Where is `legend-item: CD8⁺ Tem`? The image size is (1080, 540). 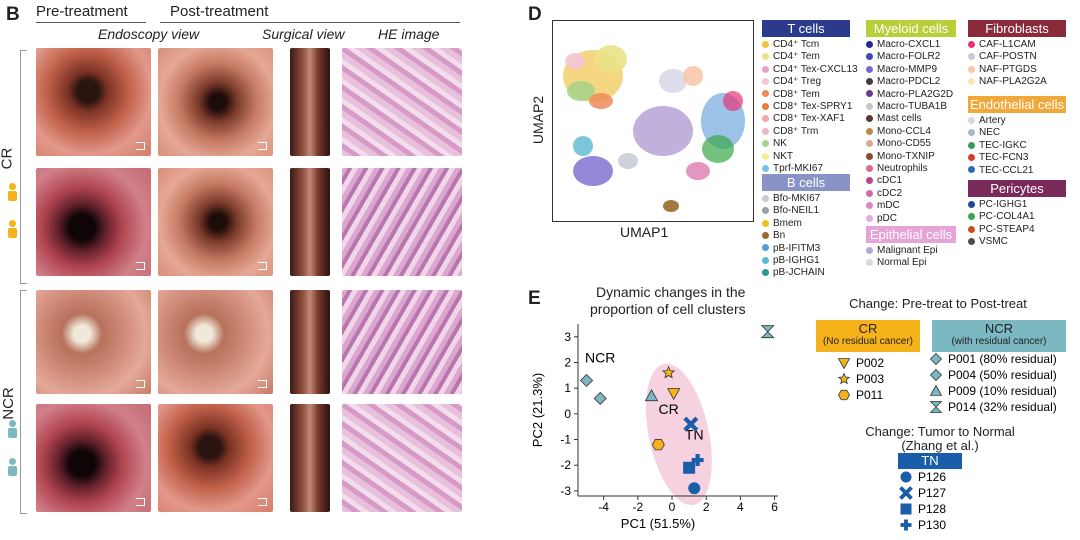
legend-item: CD8⁺ Tem is located at coordinates (810, 95).